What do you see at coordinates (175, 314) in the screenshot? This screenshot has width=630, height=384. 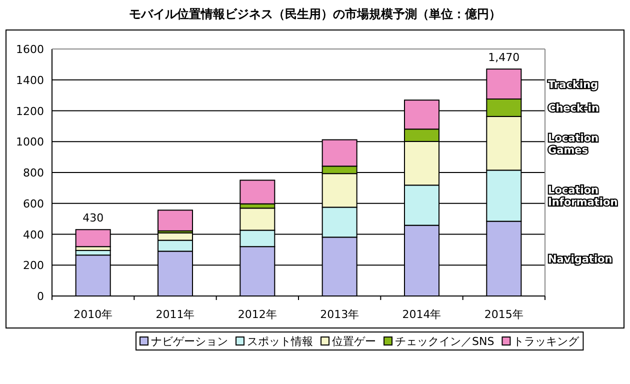 I see `x-tick-label: 2011年` at bounding box center [175, 314].